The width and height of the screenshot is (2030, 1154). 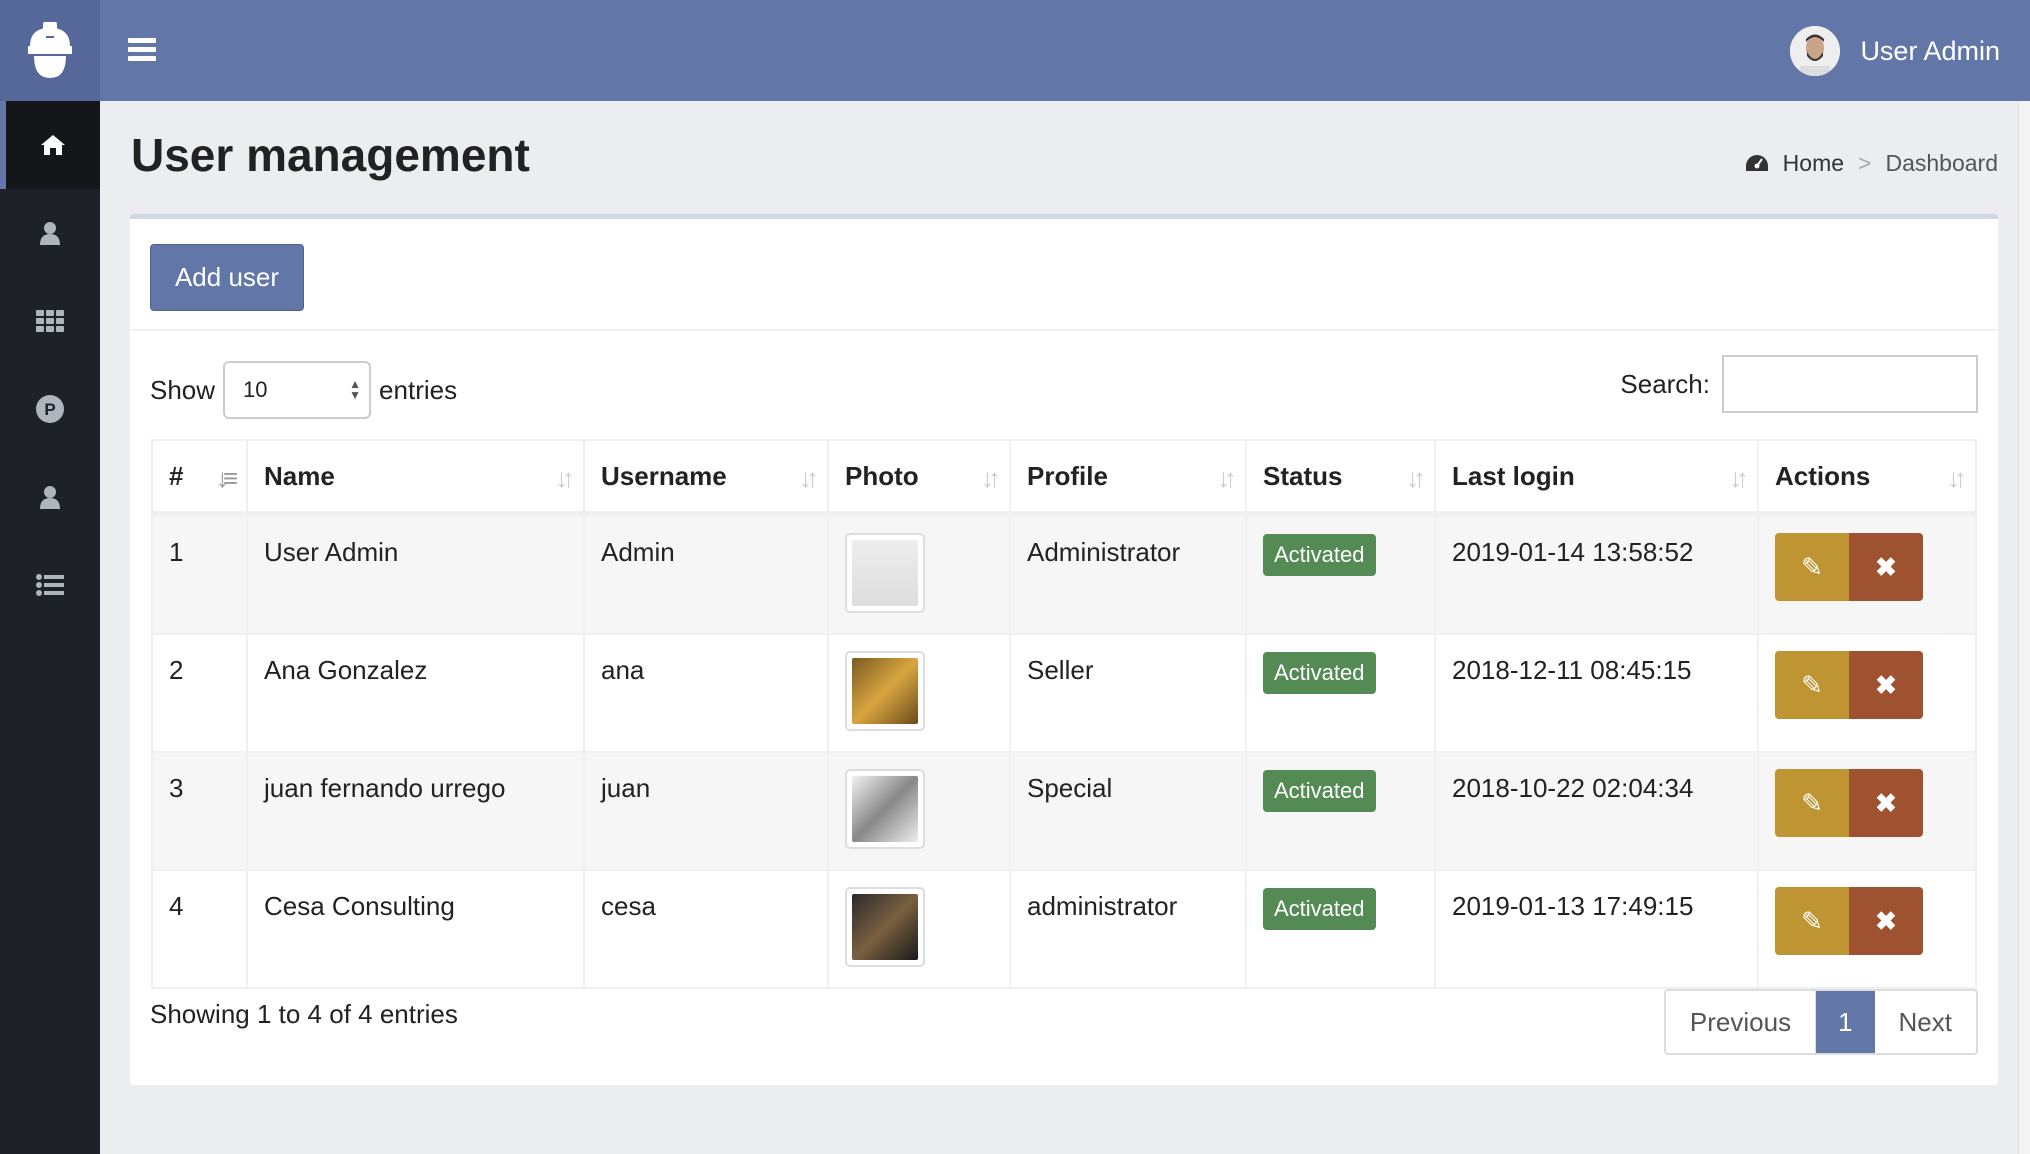 I want to click on cell-number: 2, so click(x=199, y=693).